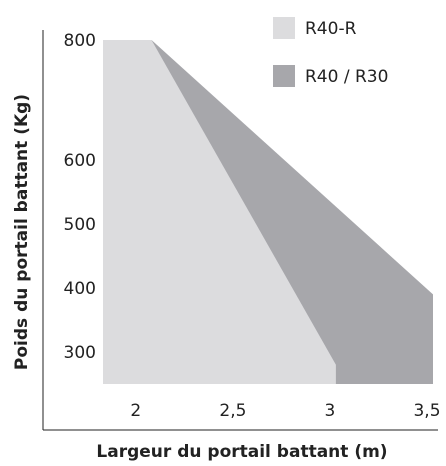 This screenshot has width=446, height=466. What do you see at coordinates (330, 52) in the screenshot?
I see `legend: R40-R R40 / R30` at bounding box center [330, 52].